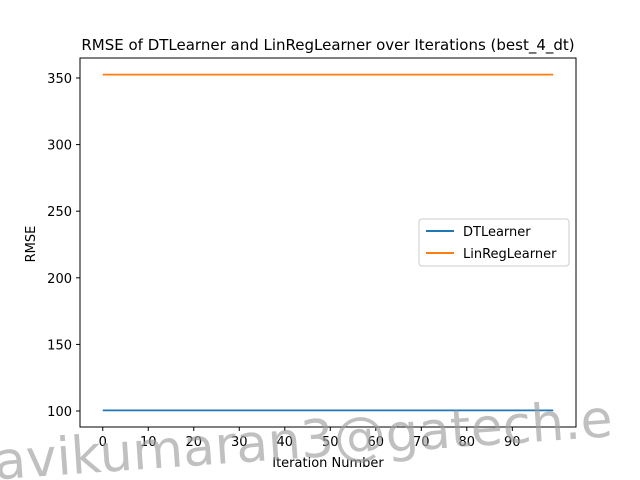 This screenshot has height=480, width=640. Describe the element at coordinates (59, 412) in the screenshot. I see `y-tick-label: 100` at that location.